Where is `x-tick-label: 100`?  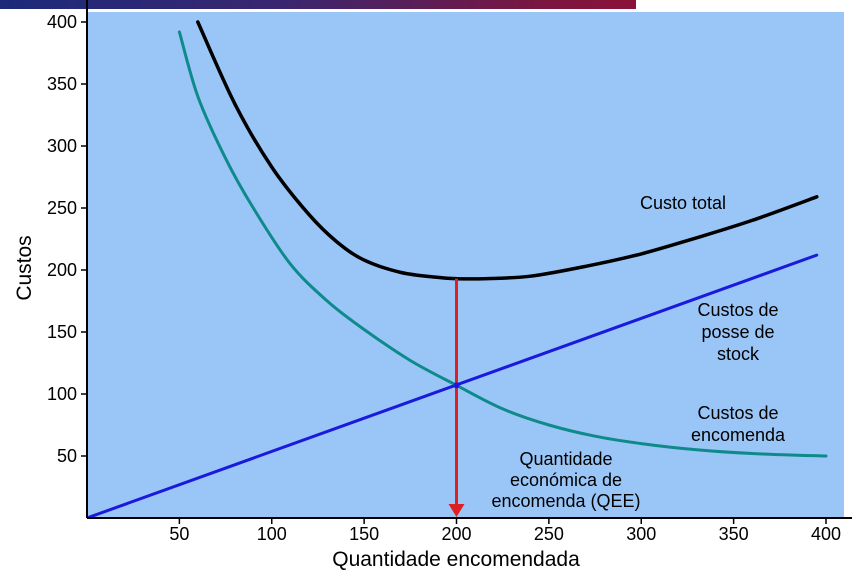
x-tick-label: 100 is located at coordinates (272, 534).